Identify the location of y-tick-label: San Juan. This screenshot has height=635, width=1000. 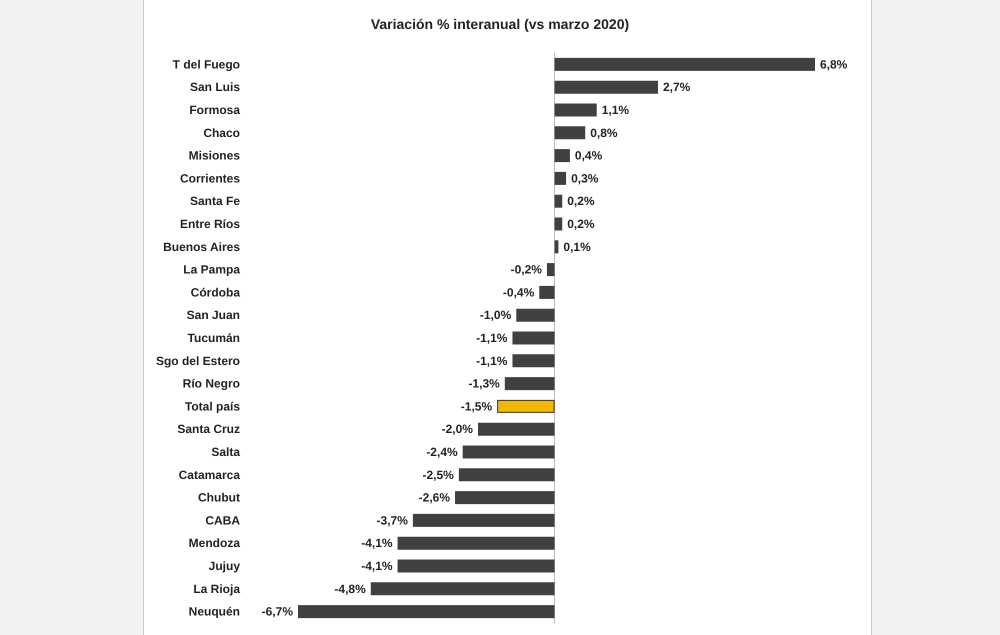
(213, 315).